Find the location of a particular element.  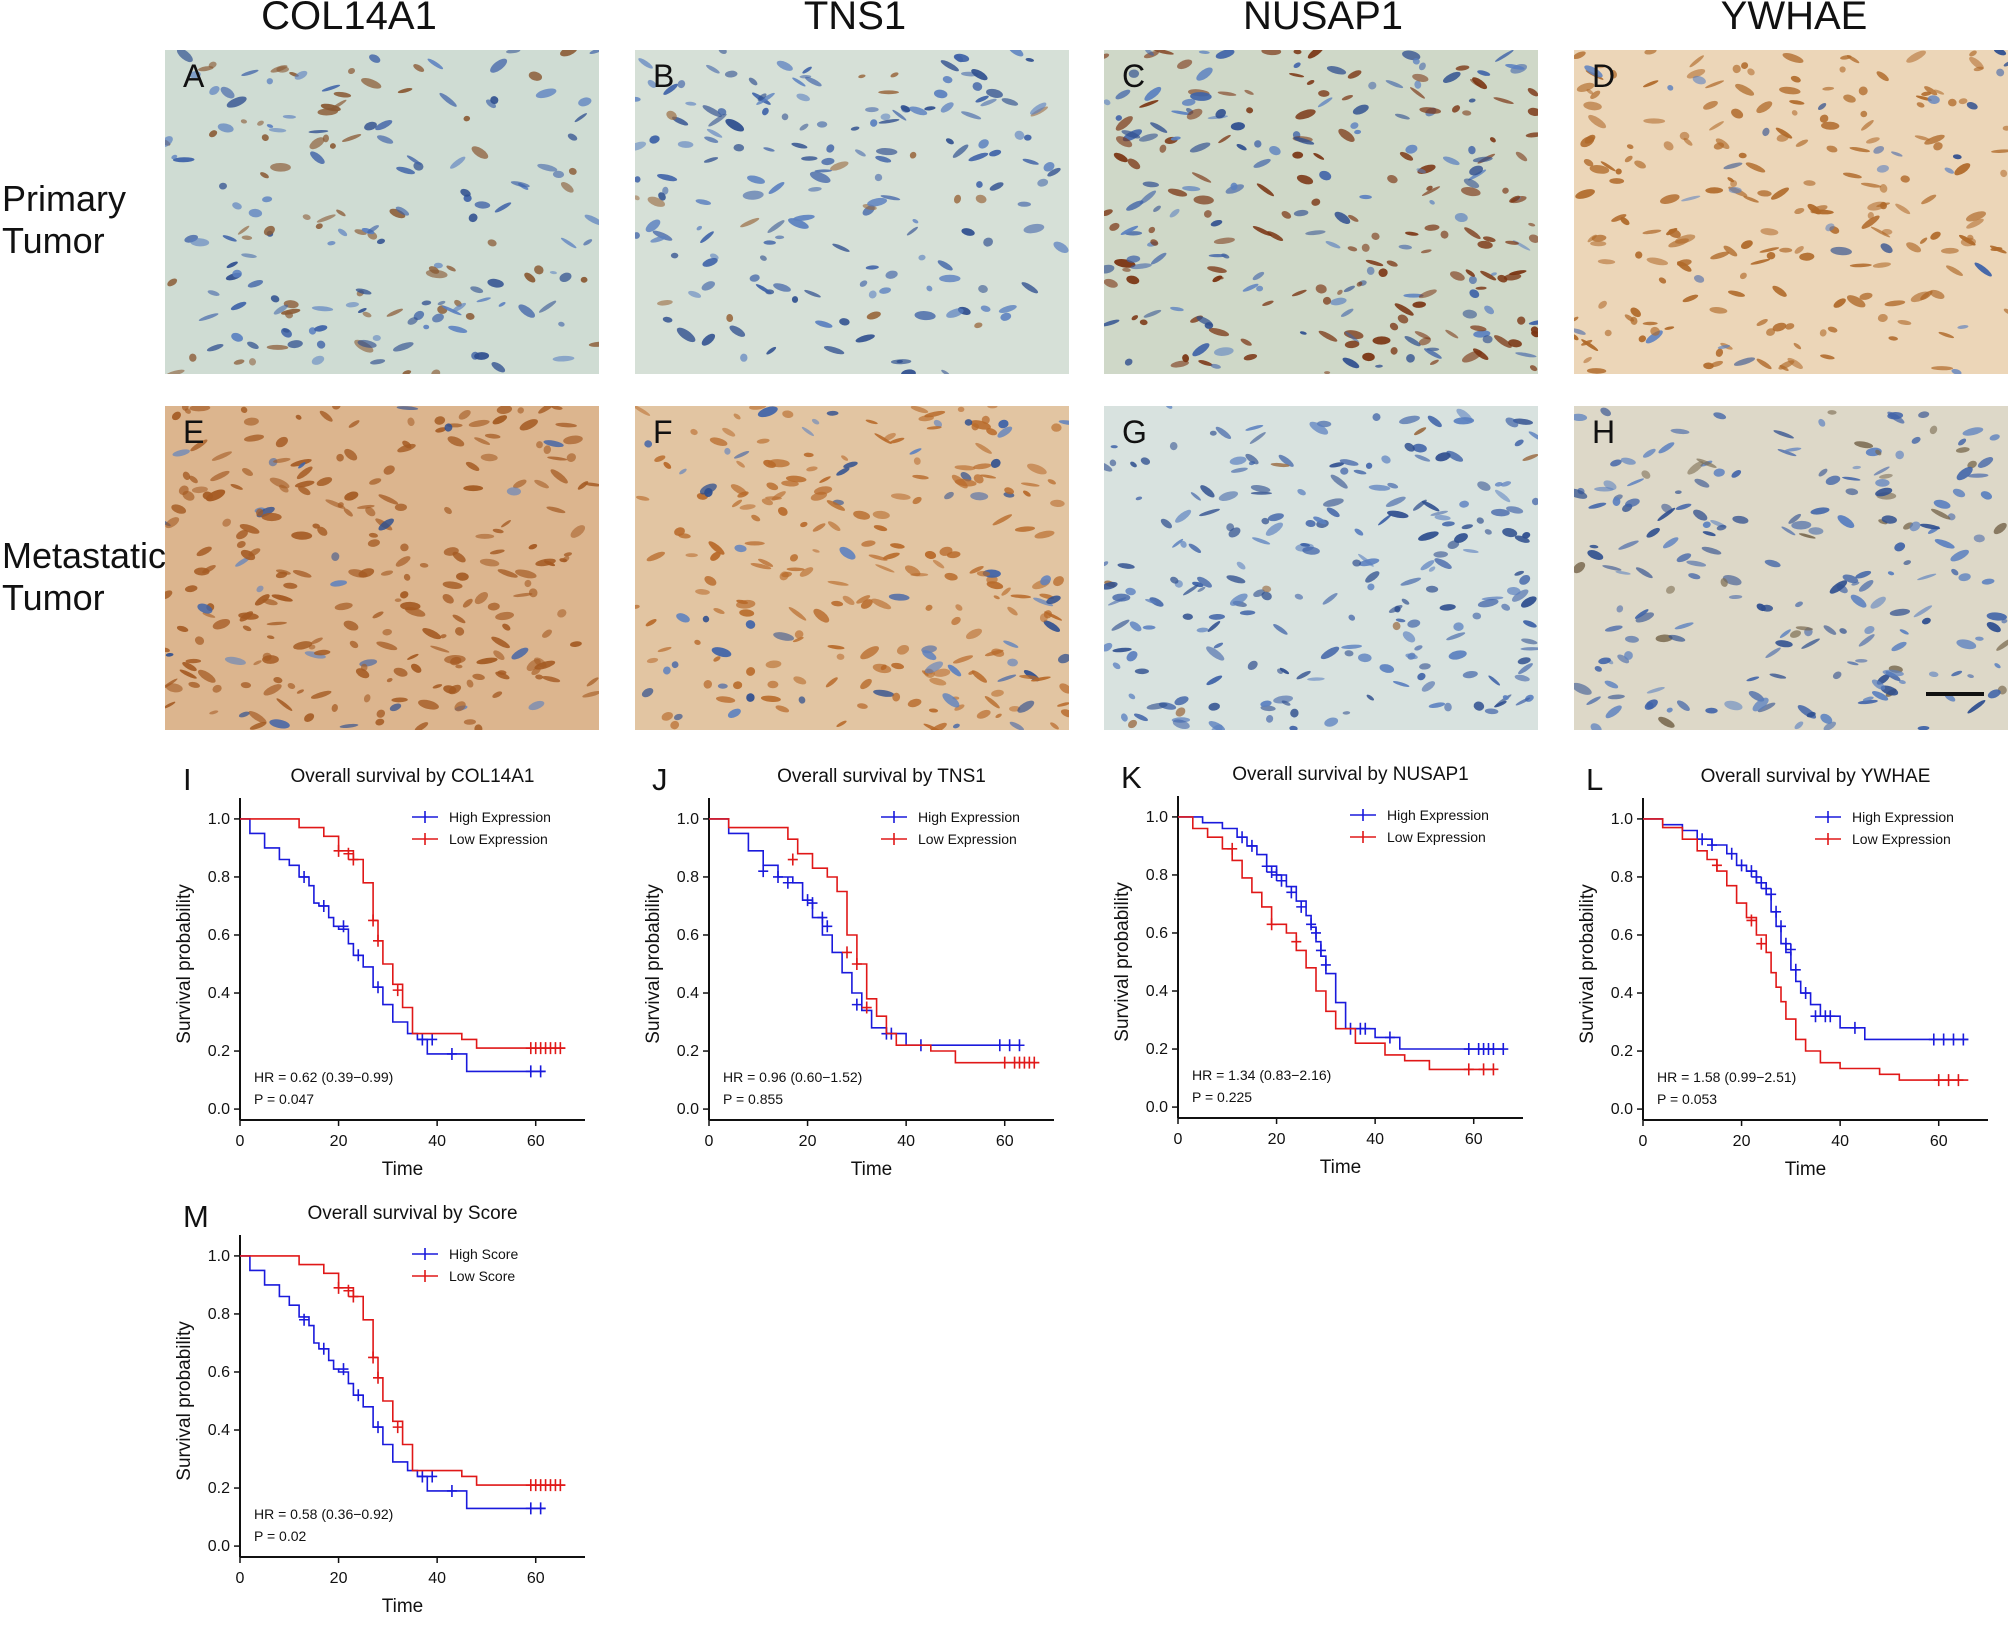

legend-swatch is located at coordinates (425, 839).